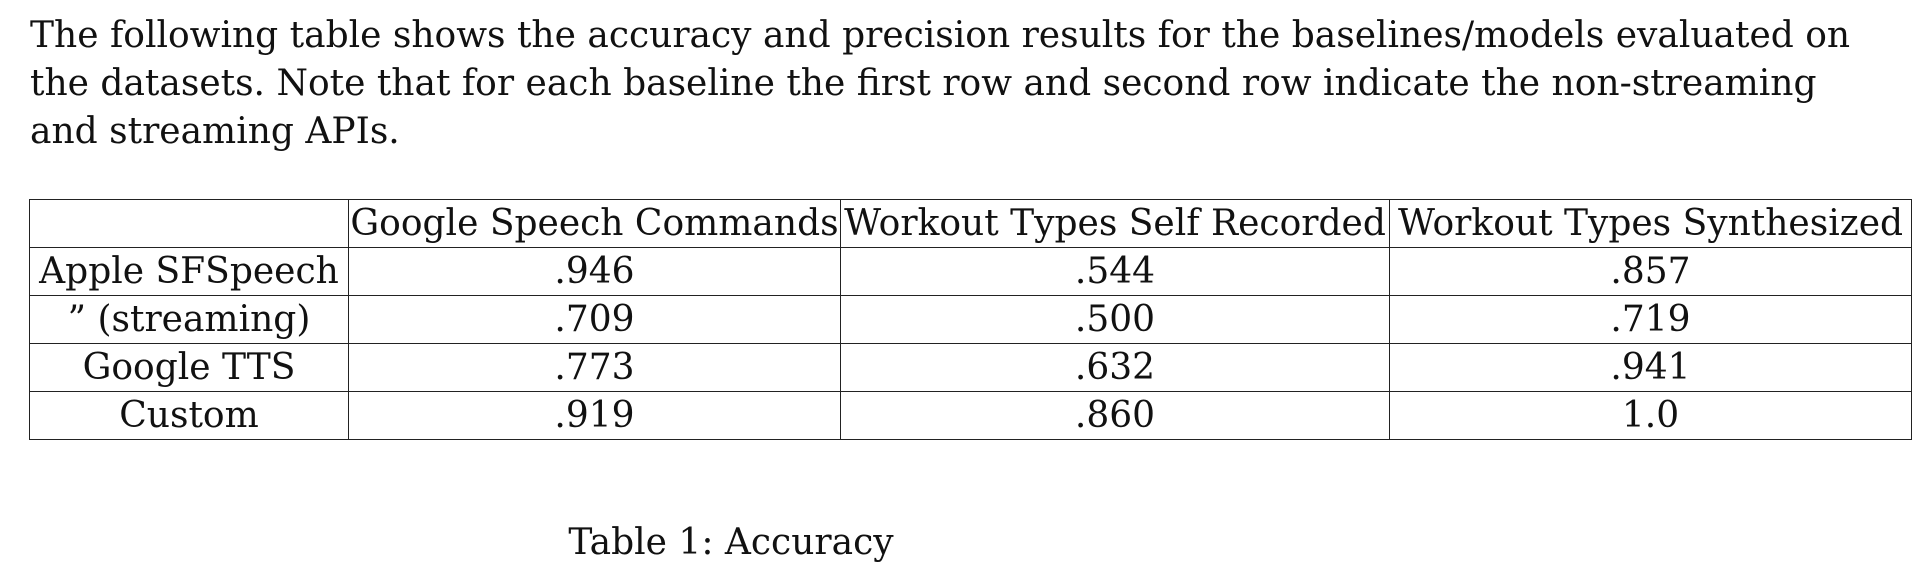 The height and width of the screenshot is (576, 1922). I want to click on value-cell: .919, so click(594, 415).